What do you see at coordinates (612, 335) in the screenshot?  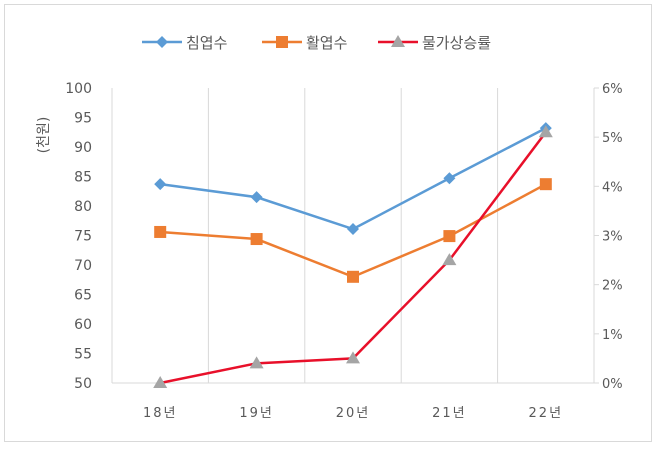 I see `y2-tick-label: 1%` at bounding box center [612, 335].